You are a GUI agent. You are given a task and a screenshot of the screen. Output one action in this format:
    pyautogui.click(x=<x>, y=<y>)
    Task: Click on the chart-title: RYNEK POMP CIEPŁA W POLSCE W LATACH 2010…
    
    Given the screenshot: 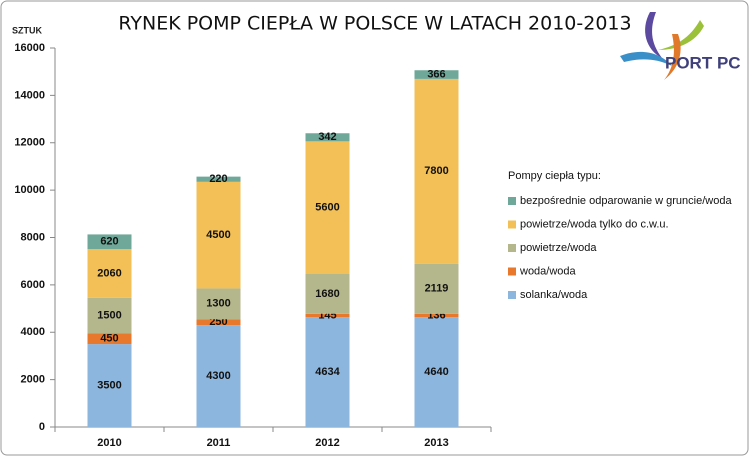 What is the action you would take?
    pyautogui.click(x=374, y=24)
    